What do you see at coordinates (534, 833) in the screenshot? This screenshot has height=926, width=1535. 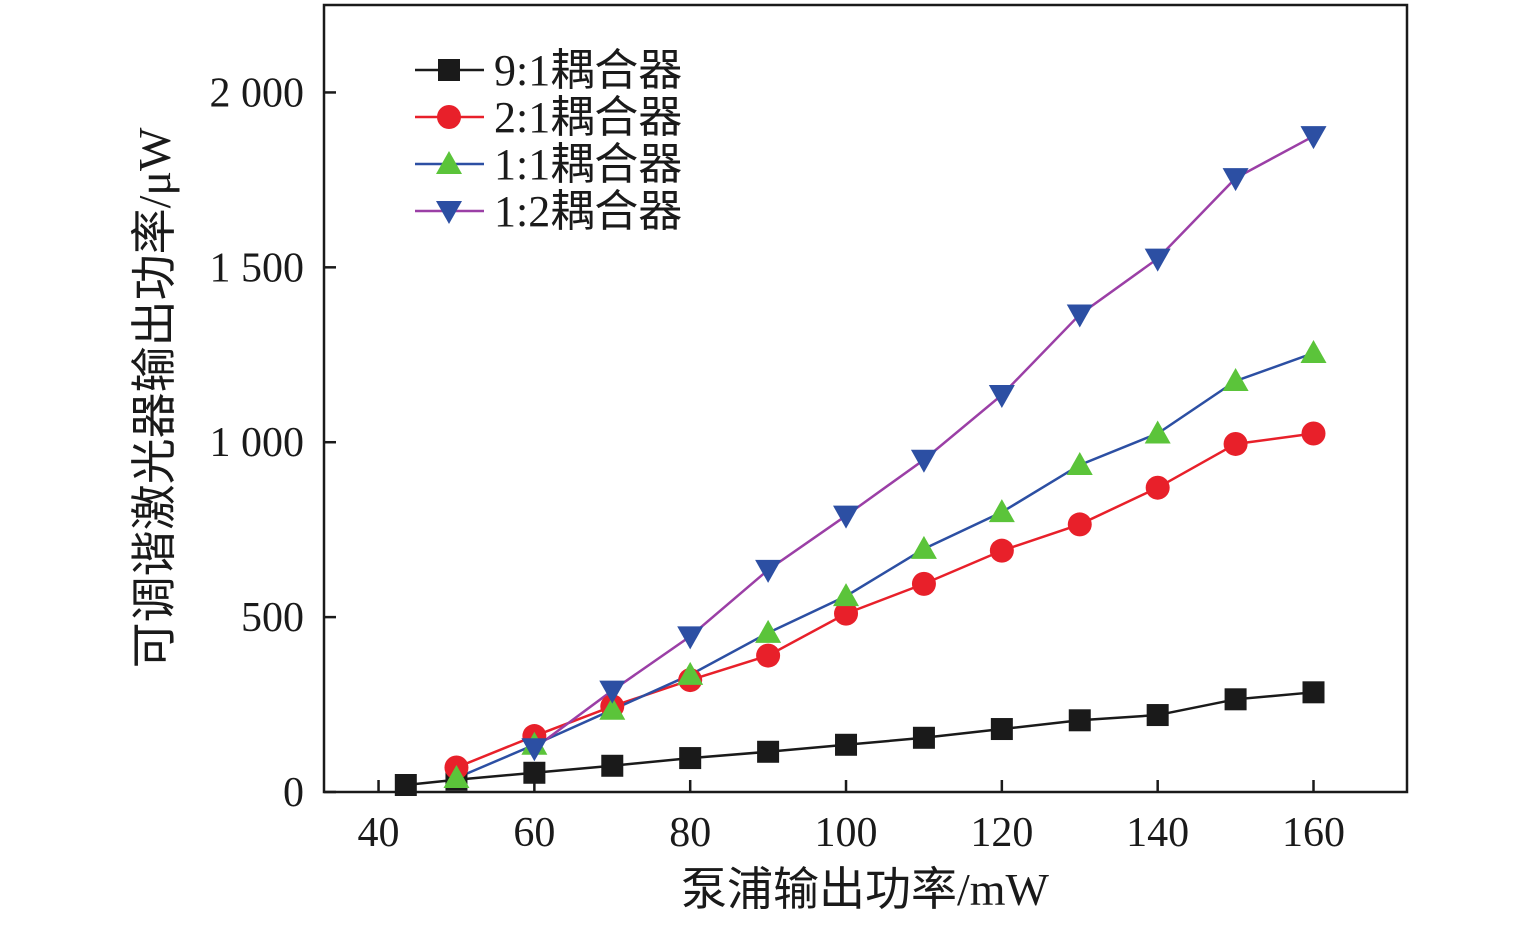 I see `x-tick-label: 60` at bounding box center [534, 833].